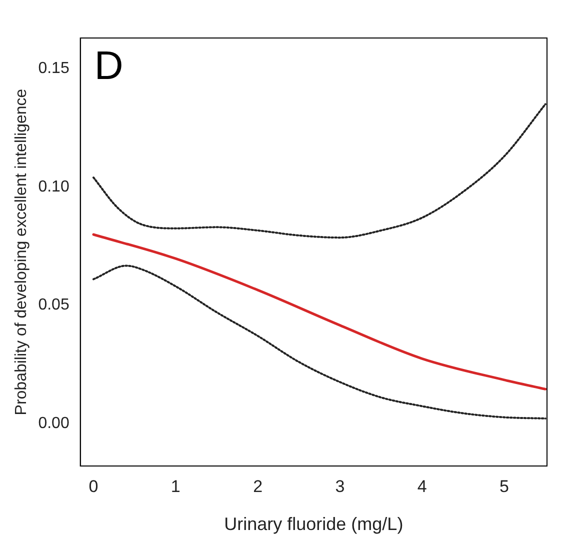 The image size is (567, 548). Describe the element at coordinates (54, 187) in the screenshot. I see `y-tick-label: 0.10` at that location.